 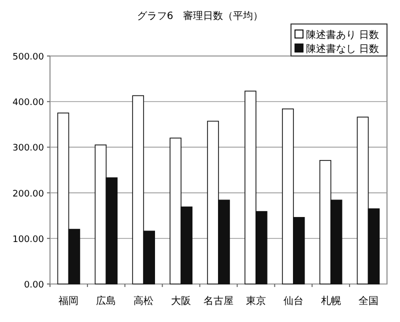 What do you see at coordinates (343, 35) in the screenshot?
I see `legend-label: 陳述書あり 日数` at bounding box center [343, 35].